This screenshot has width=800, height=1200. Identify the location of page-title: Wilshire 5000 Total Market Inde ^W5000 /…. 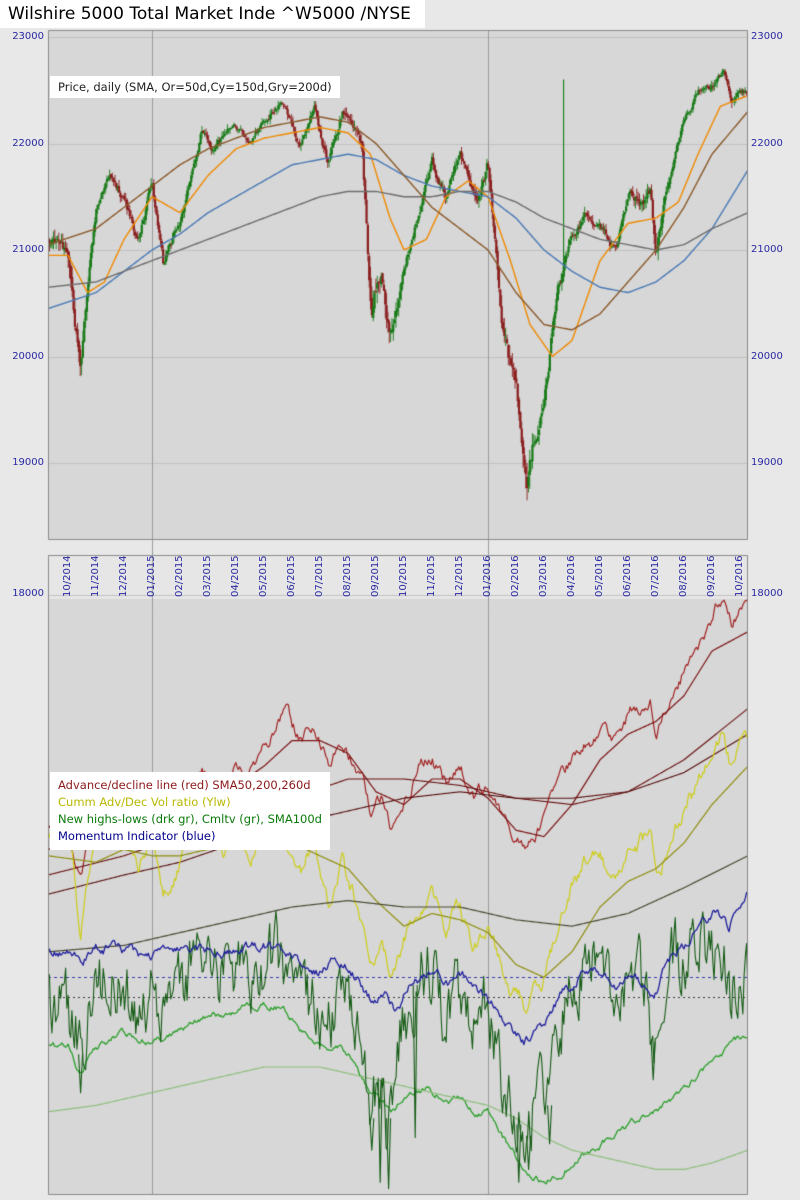
(212, 14).